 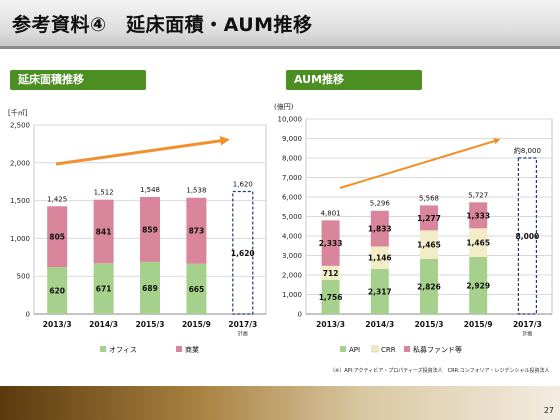 What do you see at coordinates (292, 217) in the screenshot?
I see `y-tick-label: 5,000` at bounding box center [292, 217].